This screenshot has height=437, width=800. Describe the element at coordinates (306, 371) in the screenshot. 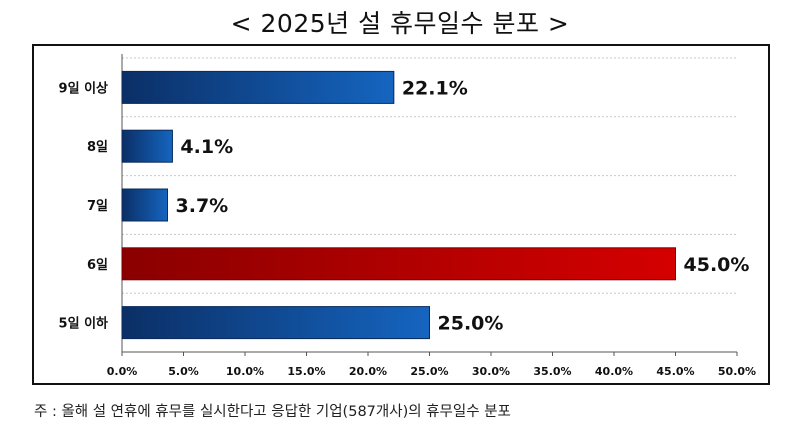

I see `x-tick-label: 15.0%` at that location.